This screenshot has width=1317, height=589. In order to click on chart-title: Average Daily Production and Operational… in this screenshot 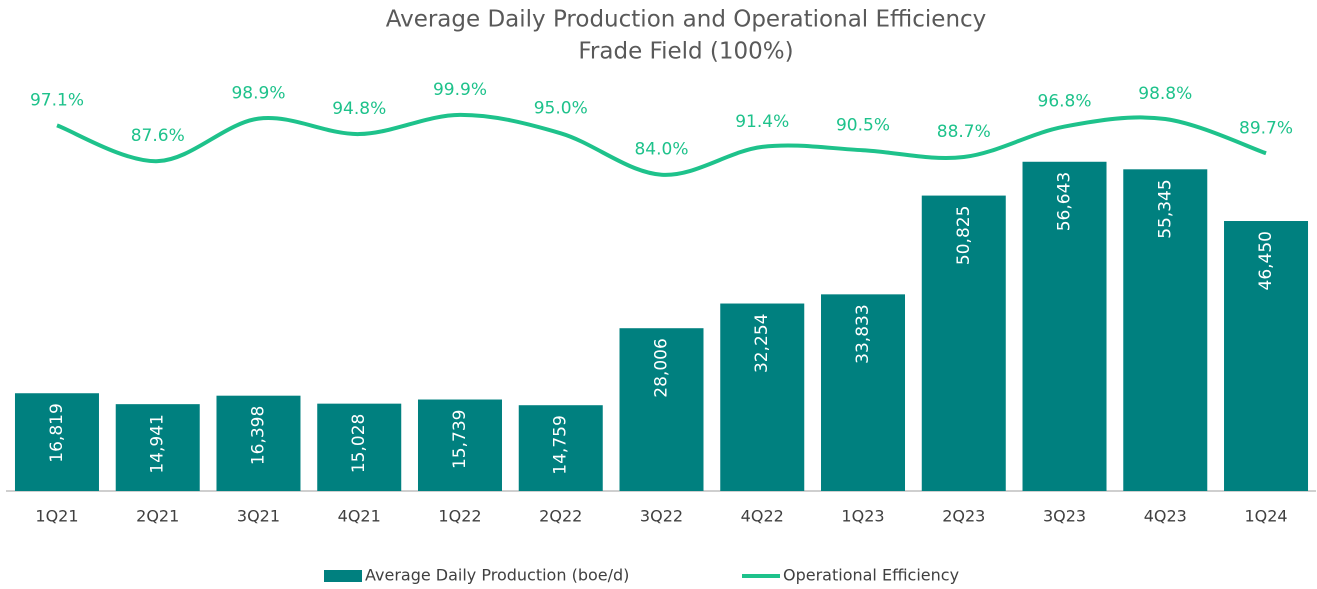, I will do `click(686, 20)`.